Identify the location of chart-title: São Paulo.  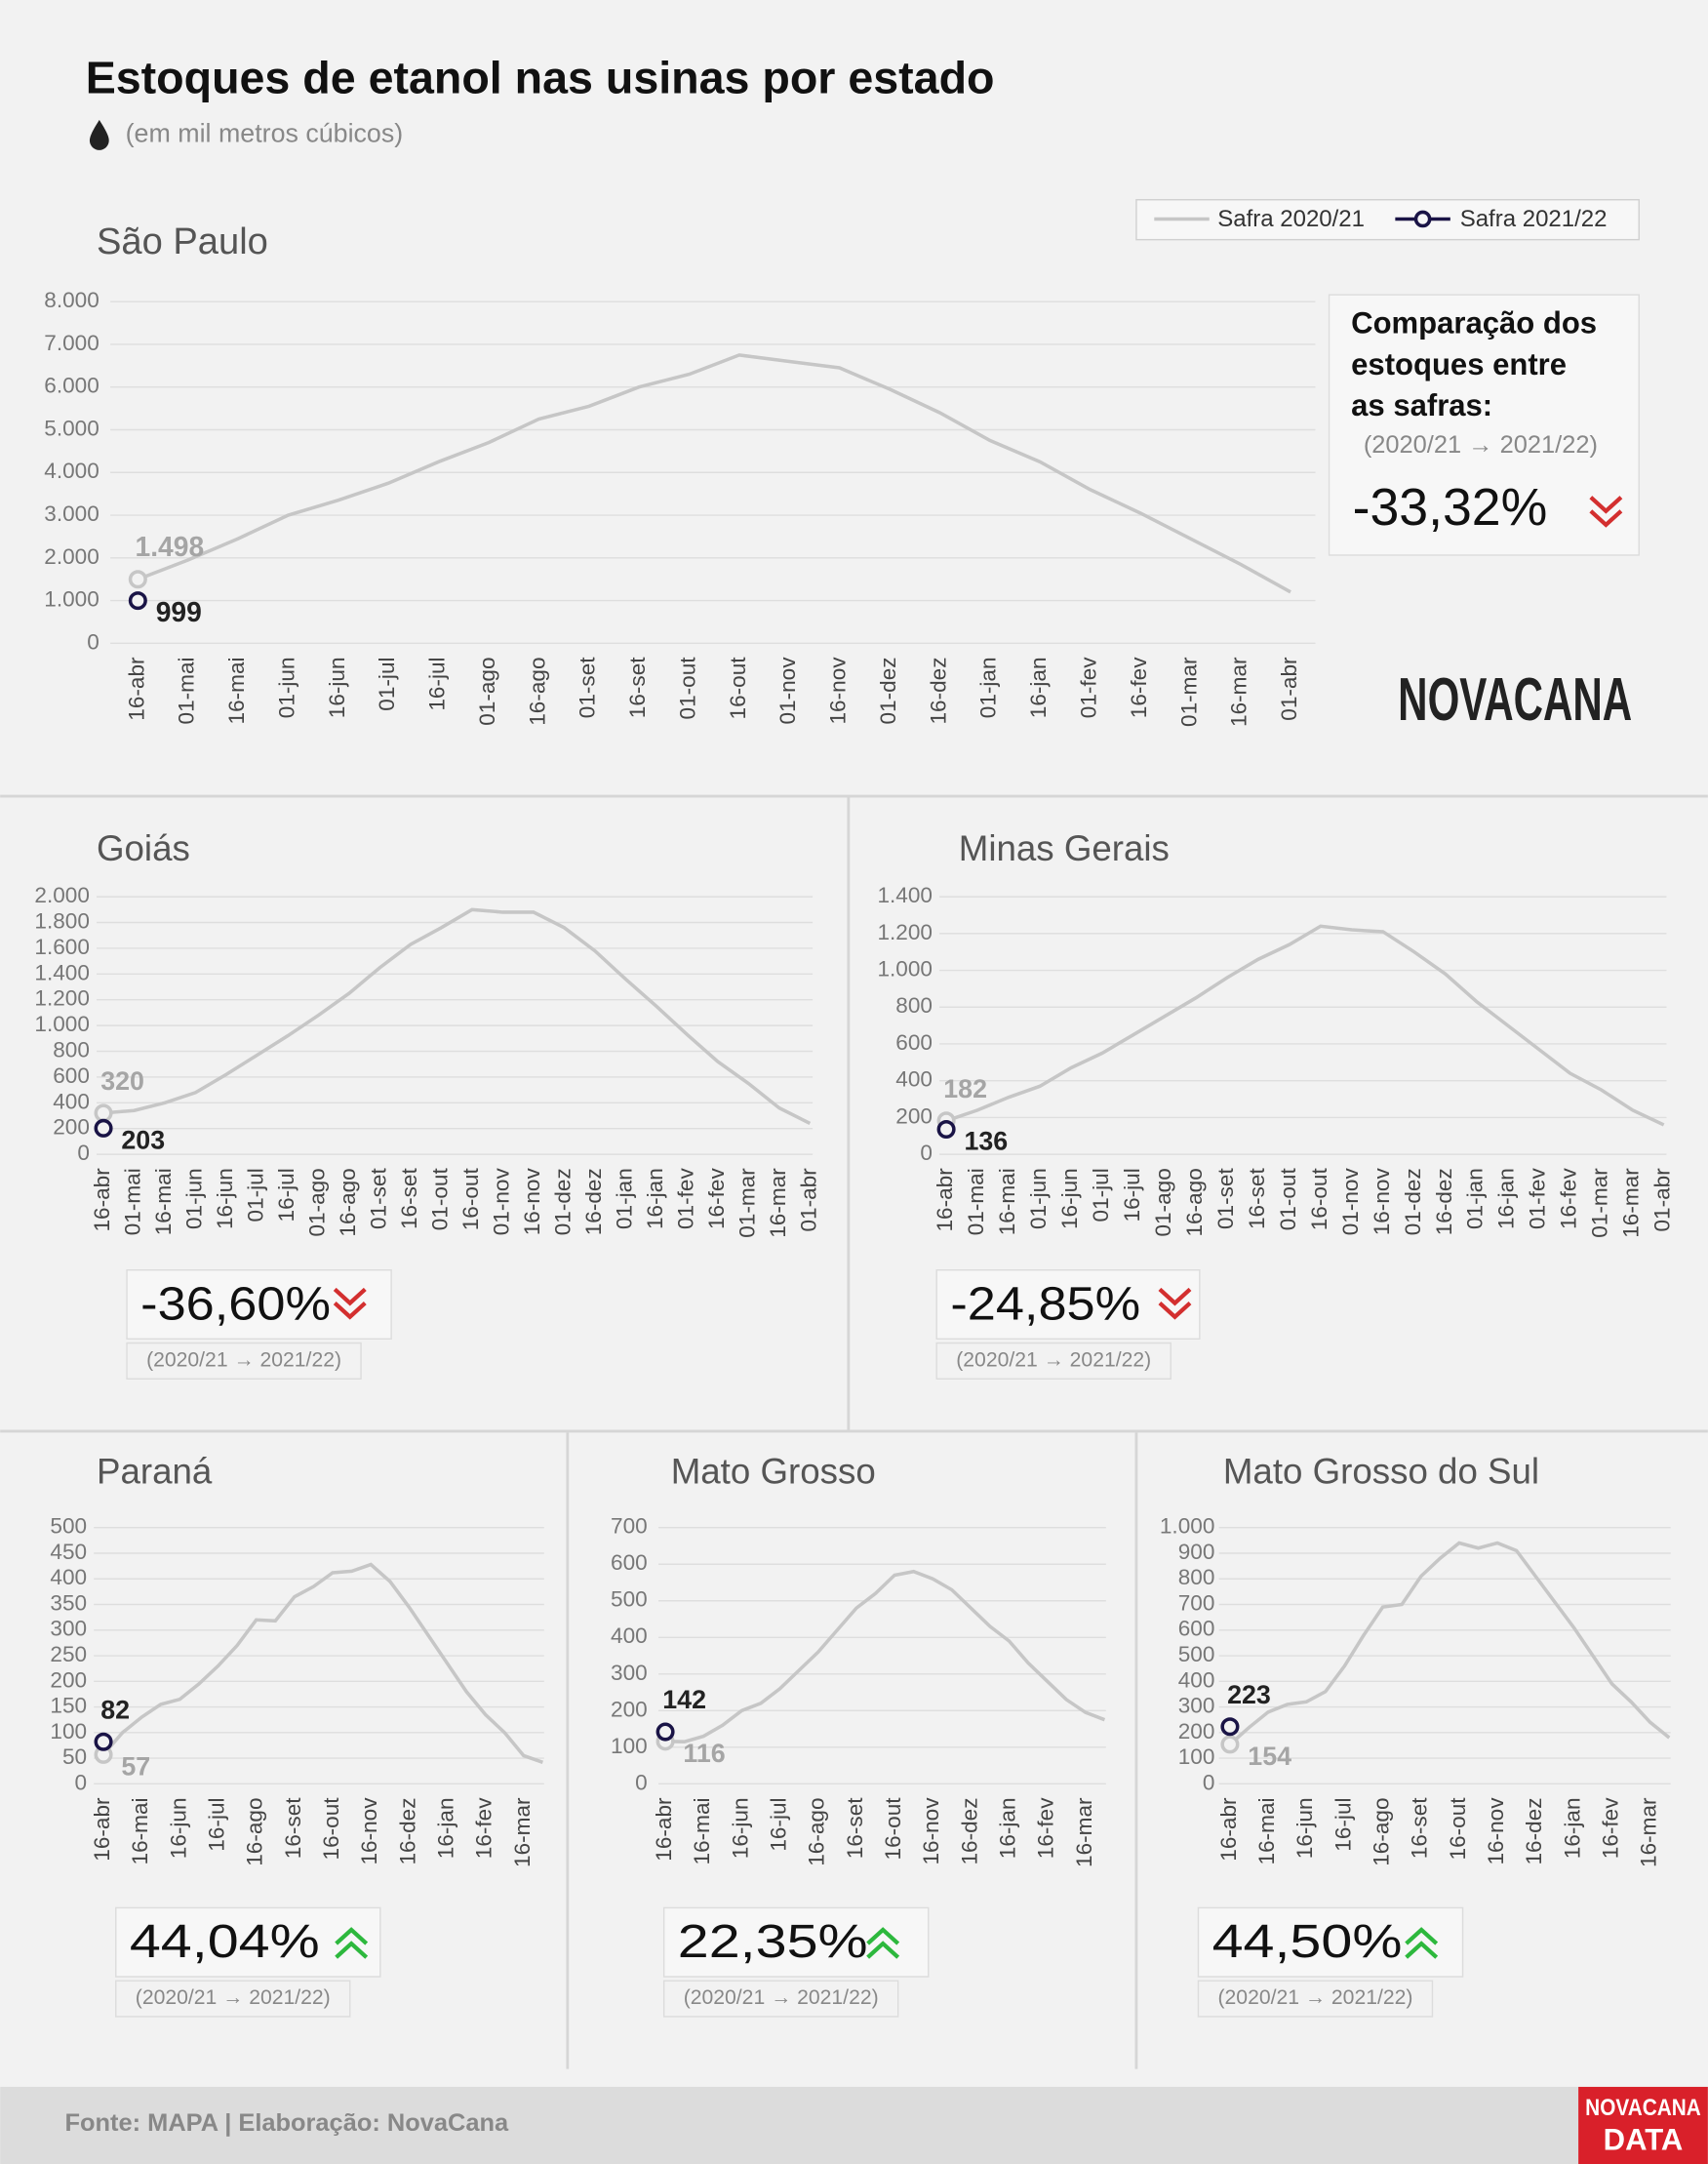
(182, 241).